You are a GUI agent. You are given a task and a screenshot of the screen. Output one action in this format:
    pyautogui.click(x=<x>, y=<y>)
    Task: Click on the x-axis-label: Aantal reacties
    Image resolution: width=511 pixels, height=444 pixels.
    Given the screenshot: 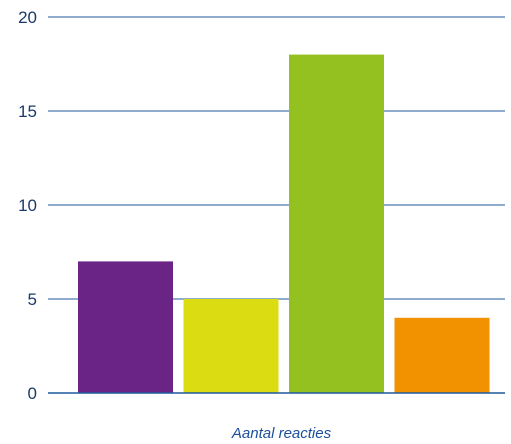 What is the action you would take?
    pyautogui.click(x=281, y=433)
    